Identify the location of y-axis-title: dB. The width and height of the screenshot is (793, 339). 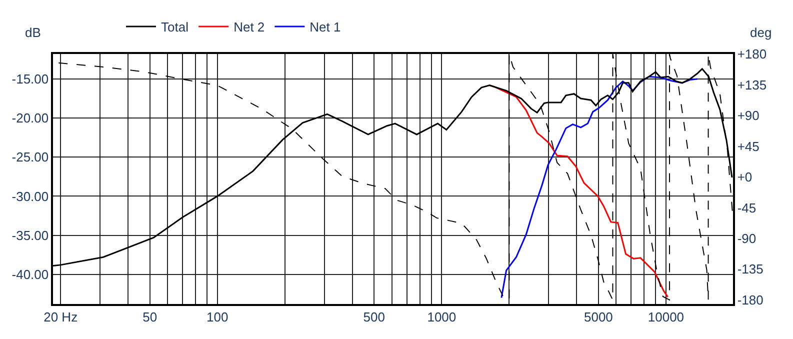
(33, 32).